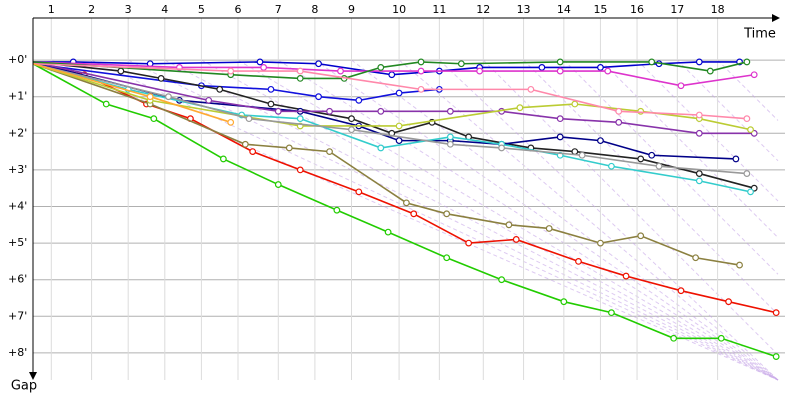 This screenshot has width=800, height=400. Describe the element at coordinates (564, 9) in the screenshot. I see `x-tick-label: 14` at that location.